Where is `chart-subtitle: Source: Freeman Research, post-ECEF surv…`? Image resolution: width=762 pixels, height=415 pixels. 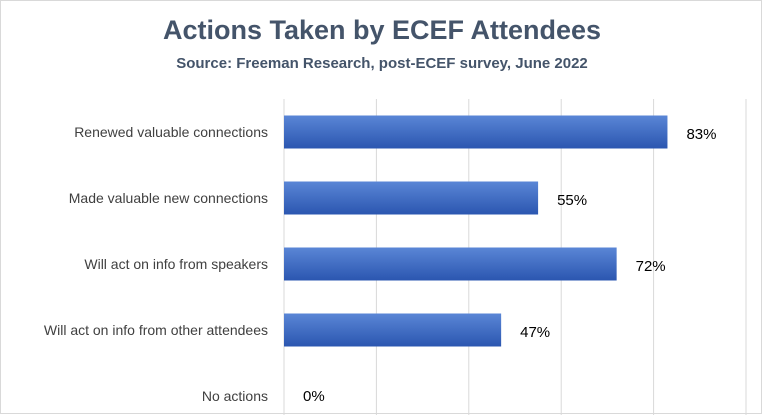
chart-subtitle: Source: Freeman Research, post-ECEF surv… is located at coordinates (382, 63).